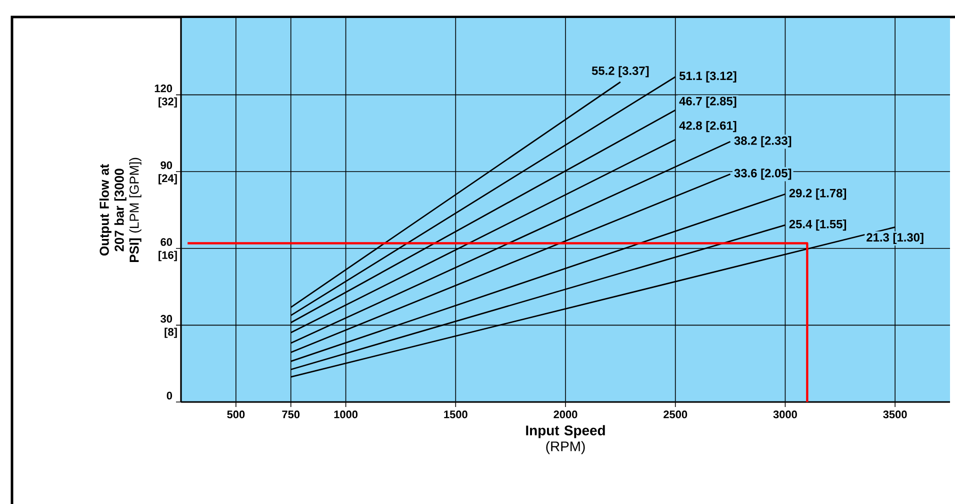 This screenshot has width=955, height=504. Describe the element at coordinates (169, 396) in the screenshot. I see `y-tick-label: 0` at that location.